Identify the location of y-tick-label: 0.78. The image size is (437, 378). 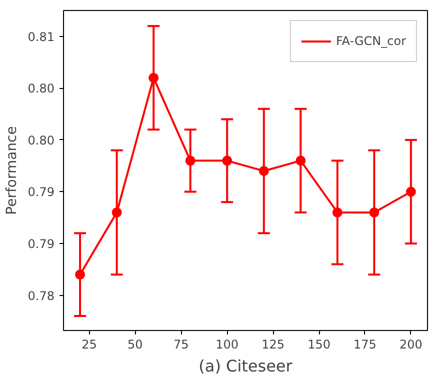
(41, 295).